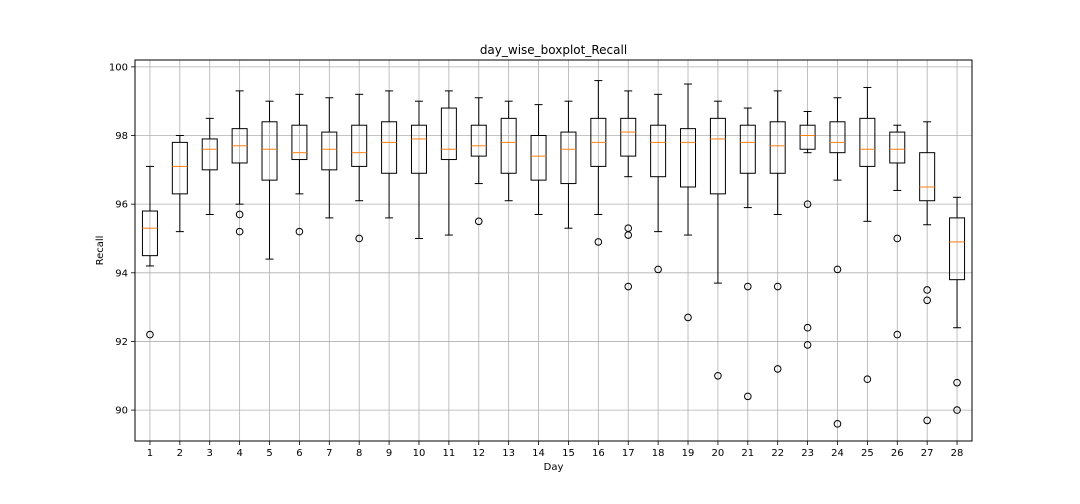  Describe the element at coordinates (628, 453) in the screenshot. I see `x-tick-label: 17` at that location.